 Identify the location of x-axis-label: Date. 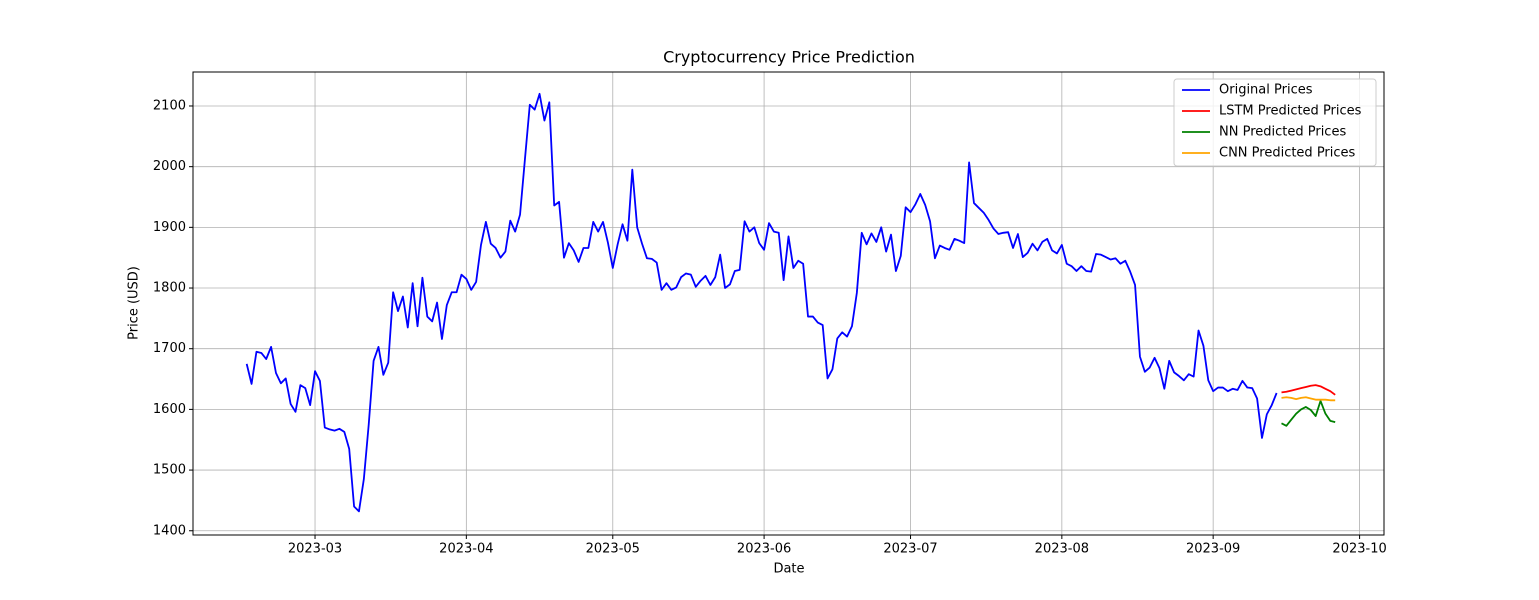
(788, 569).